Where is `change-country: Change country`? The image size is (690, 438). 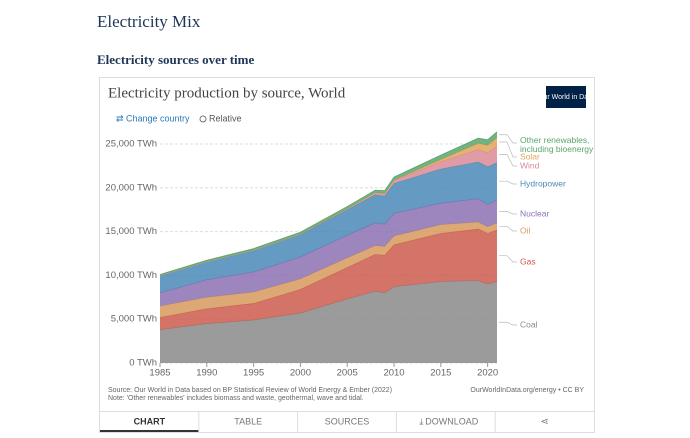 change-country: Change country is located at coordinates (158, 118).